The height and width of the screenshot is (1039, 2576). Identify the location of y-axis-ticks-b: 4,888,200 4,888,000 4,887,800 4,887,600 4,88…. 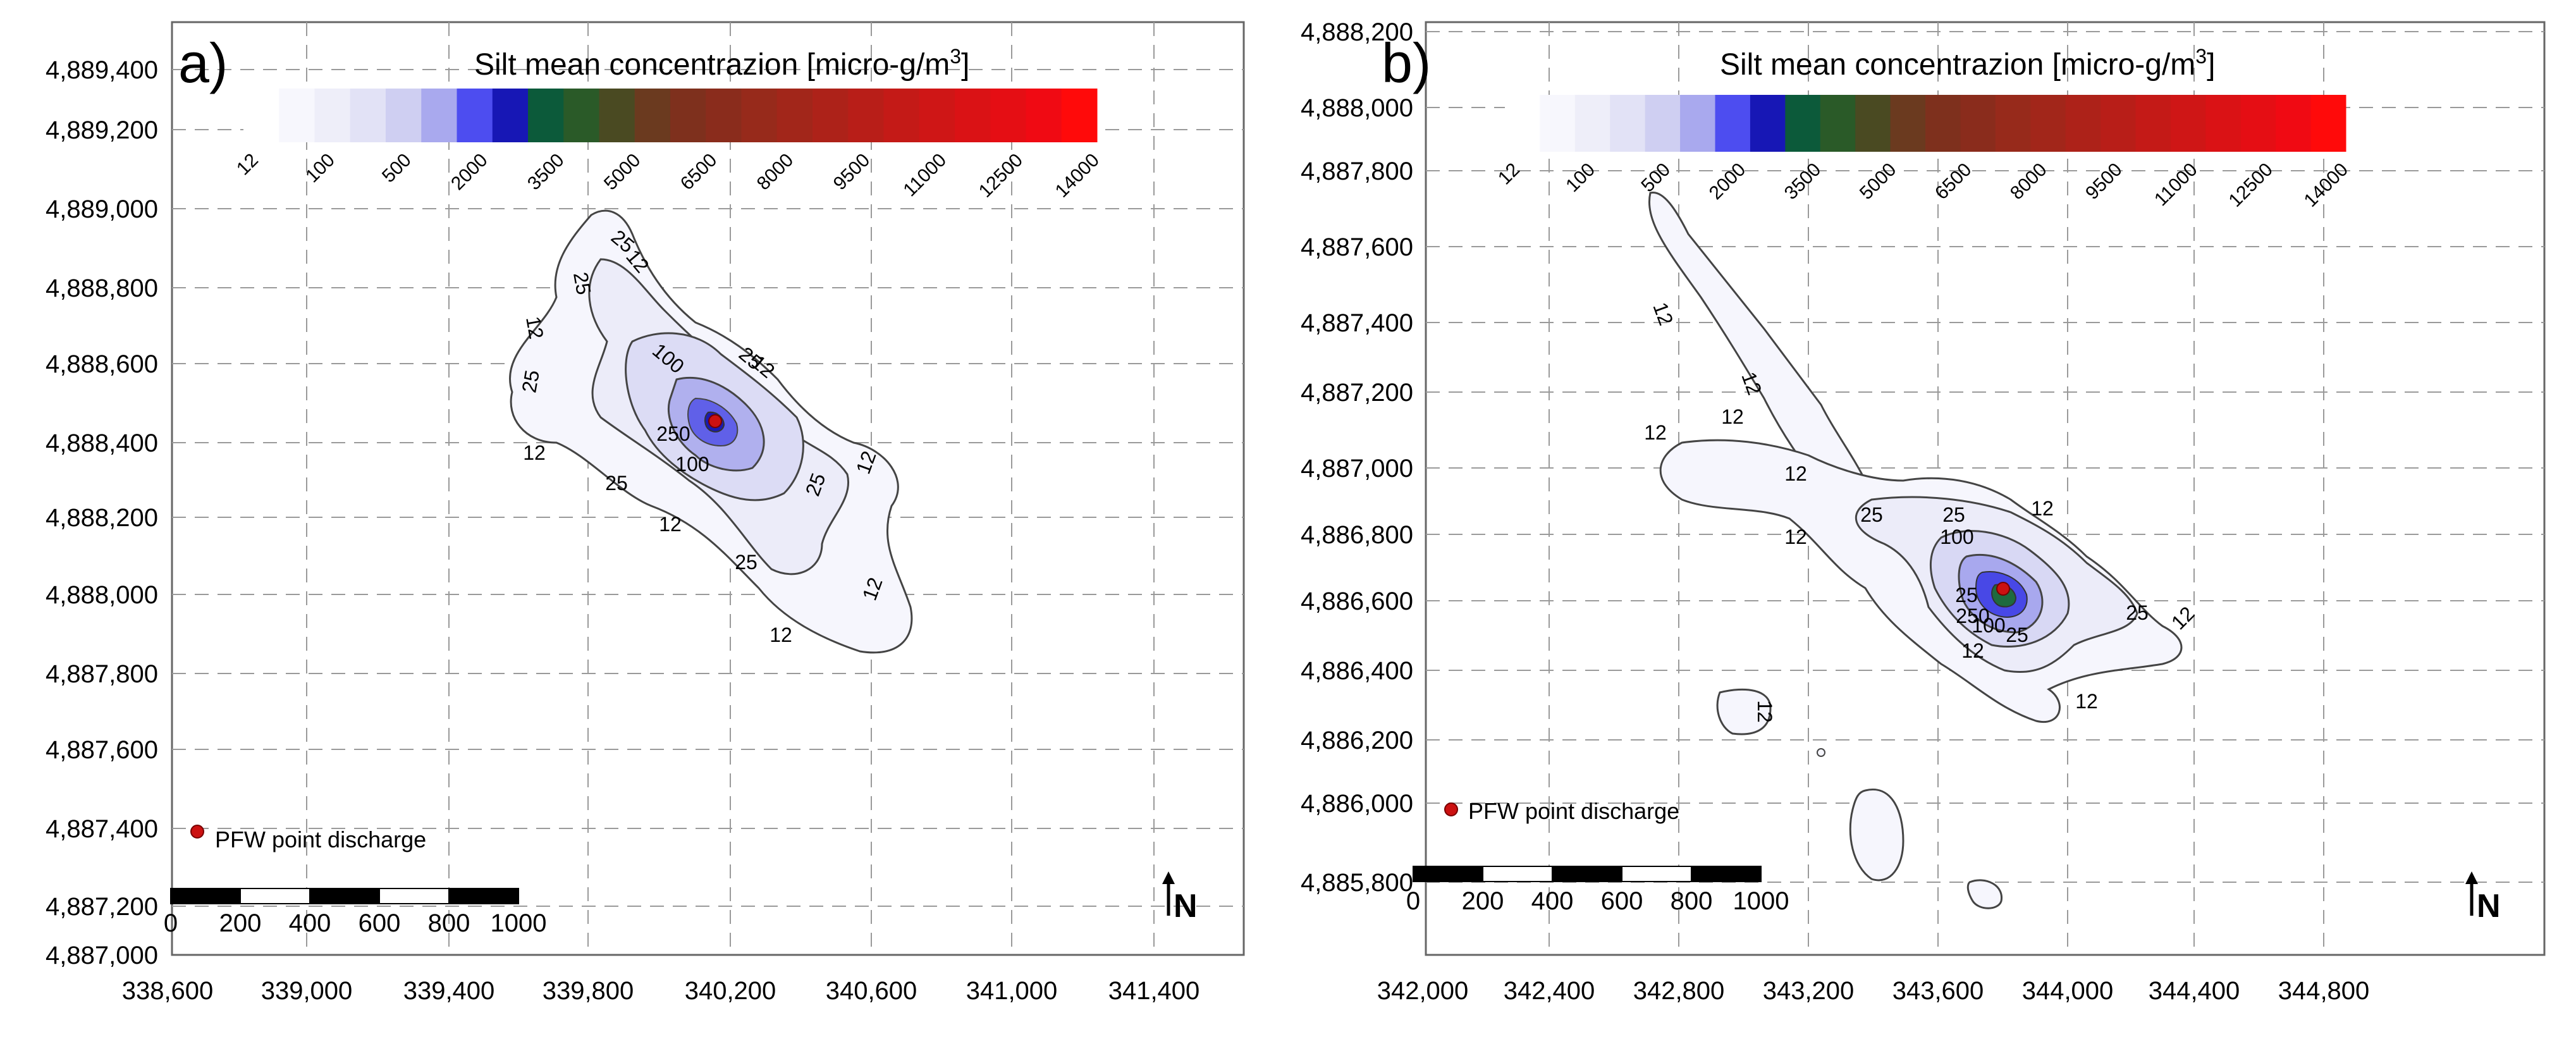
(1357, 458).